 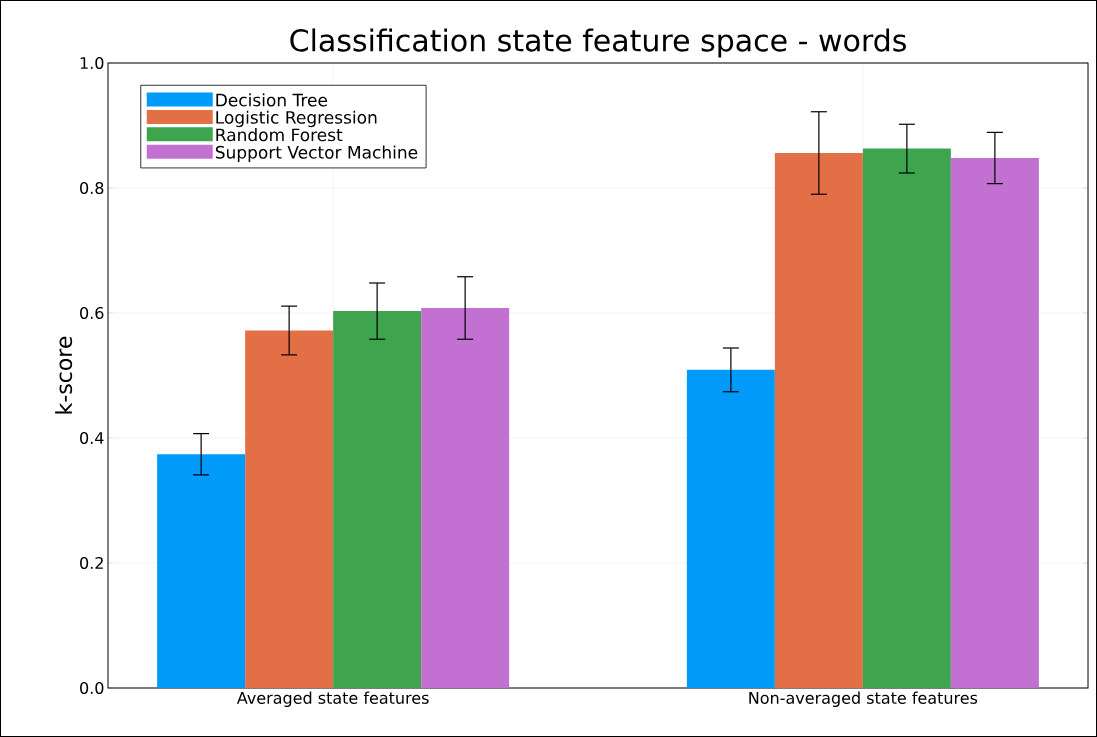 I want to click on y-tick-label: 1.0, so click(x=92, y=63).